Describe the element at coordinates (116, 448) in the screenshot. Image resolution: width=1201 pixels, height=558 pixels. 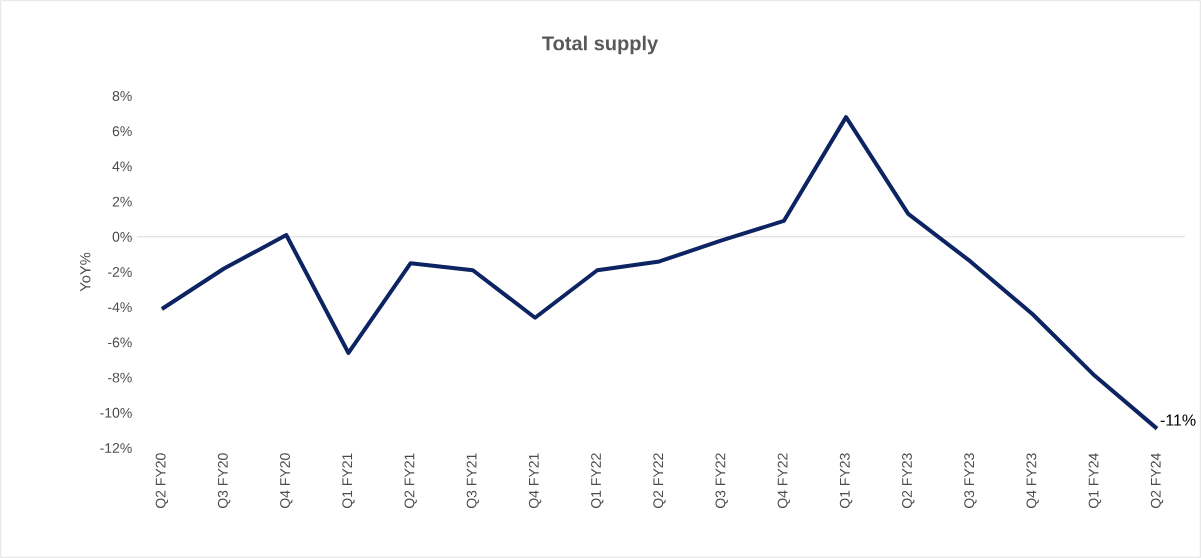
I see `y-tick-label: -12%` at that location.